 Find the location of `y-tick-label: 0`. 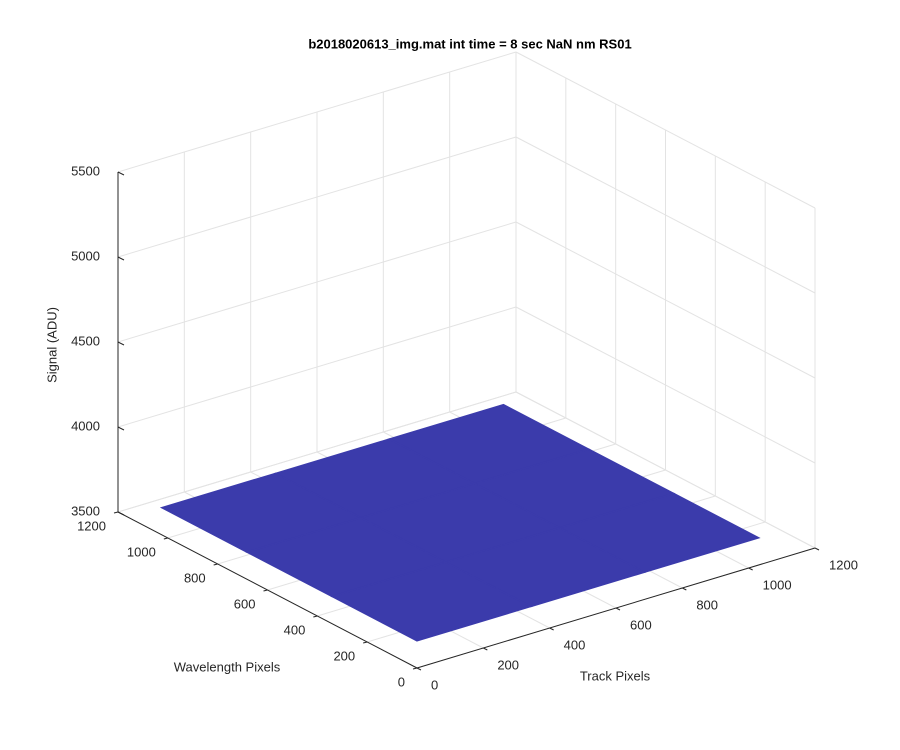

y-tick-label: 0 is located at coordinates (401, 681).